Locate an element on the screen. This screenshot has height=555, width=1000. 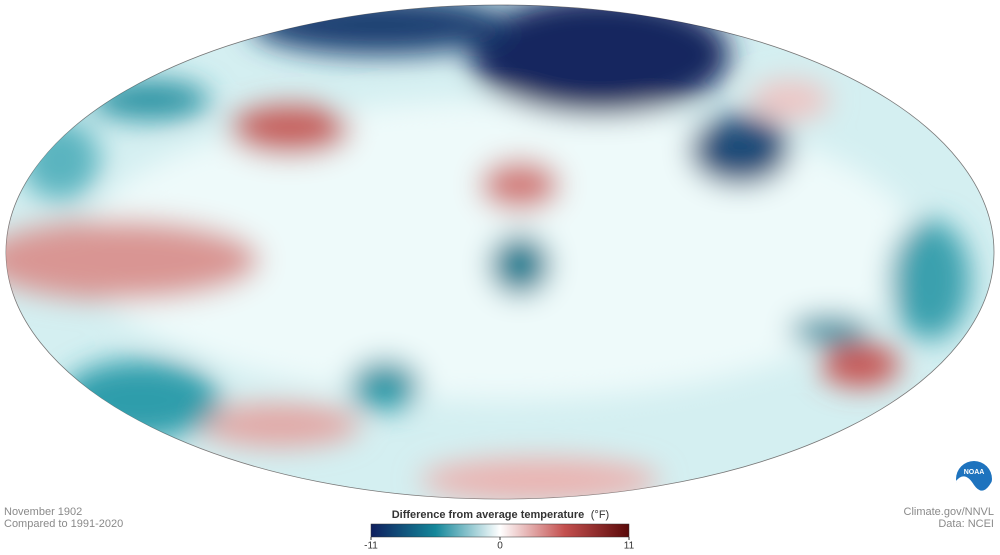
legend-unit: (°F) is located at coordinates (600, 515).